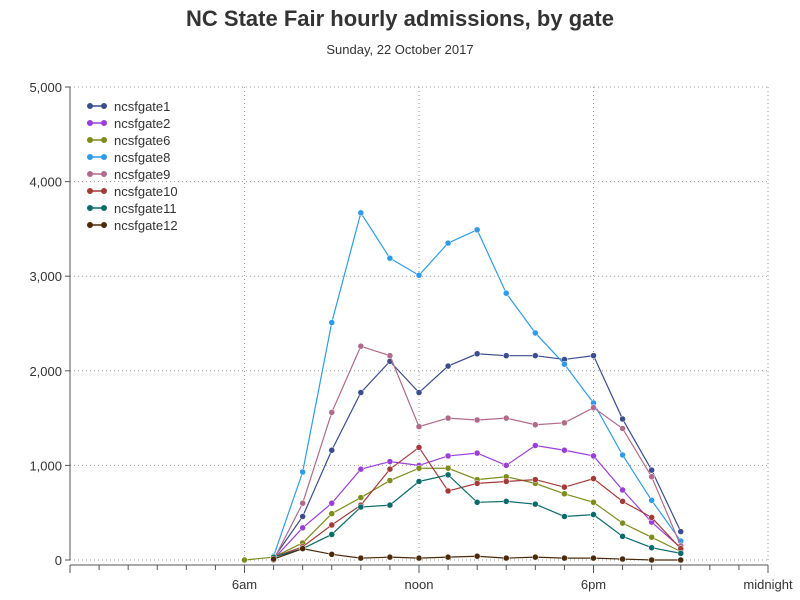  Describe the element at coordinates (45, 87) in the screenshot. I see `y-tick-label: 5,000` at that location.